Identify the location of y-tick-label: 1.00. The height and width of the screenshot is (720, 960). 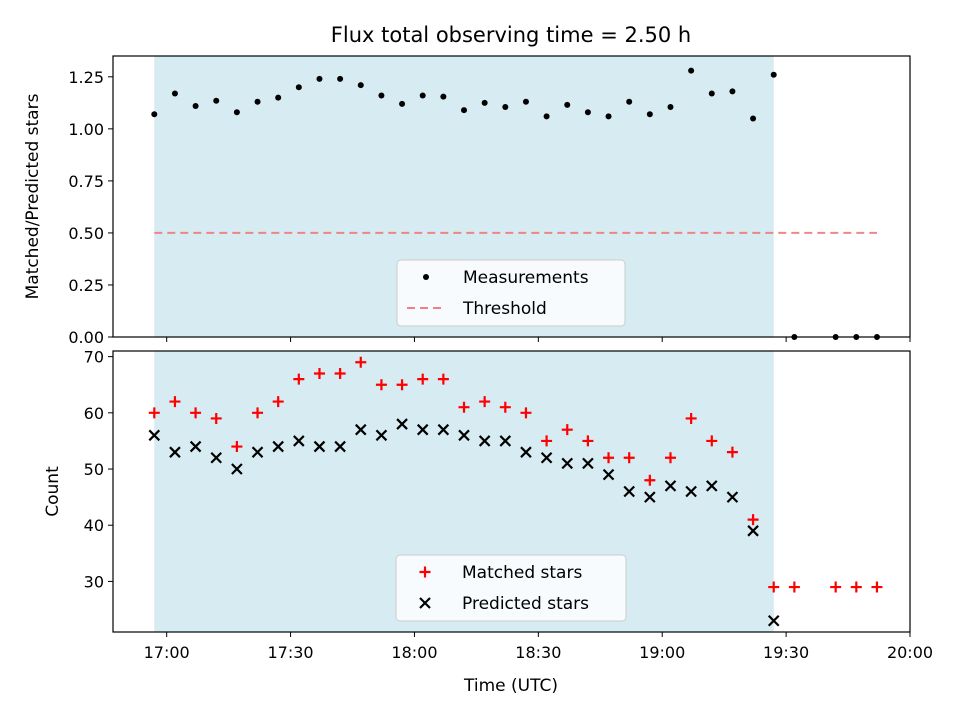
(86, 129).